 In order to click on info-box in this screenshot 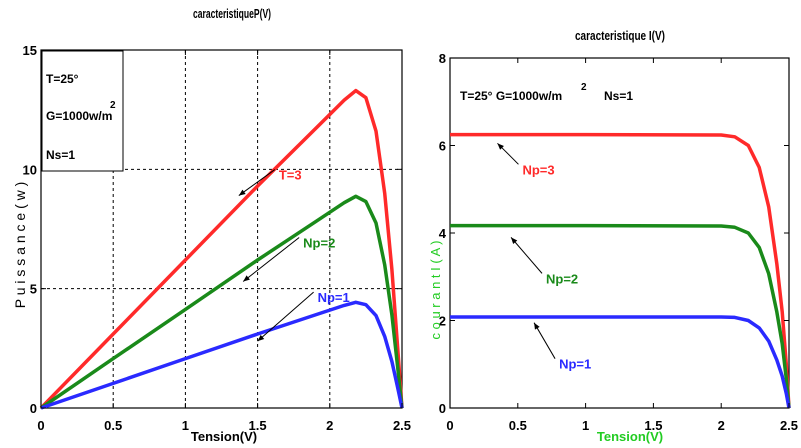, I will do `click(82, 111)`.